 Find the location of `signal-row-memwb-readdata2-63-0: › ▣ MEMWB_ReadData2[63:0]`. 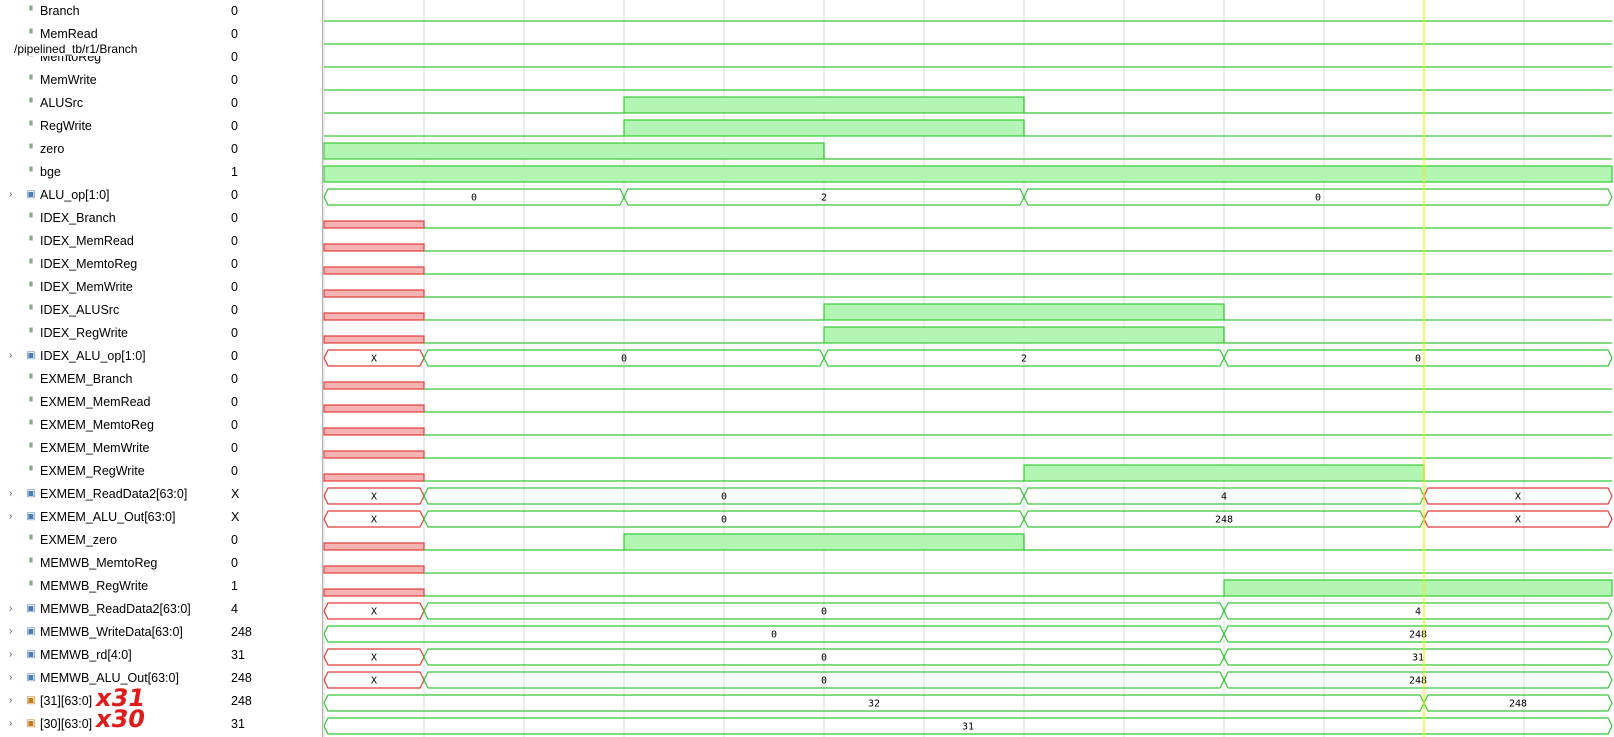

signal-row-memwb-readdata2-63-0: › ▣ MEMWB_ReadData2[63:0] is located at coordinates (111, 609).